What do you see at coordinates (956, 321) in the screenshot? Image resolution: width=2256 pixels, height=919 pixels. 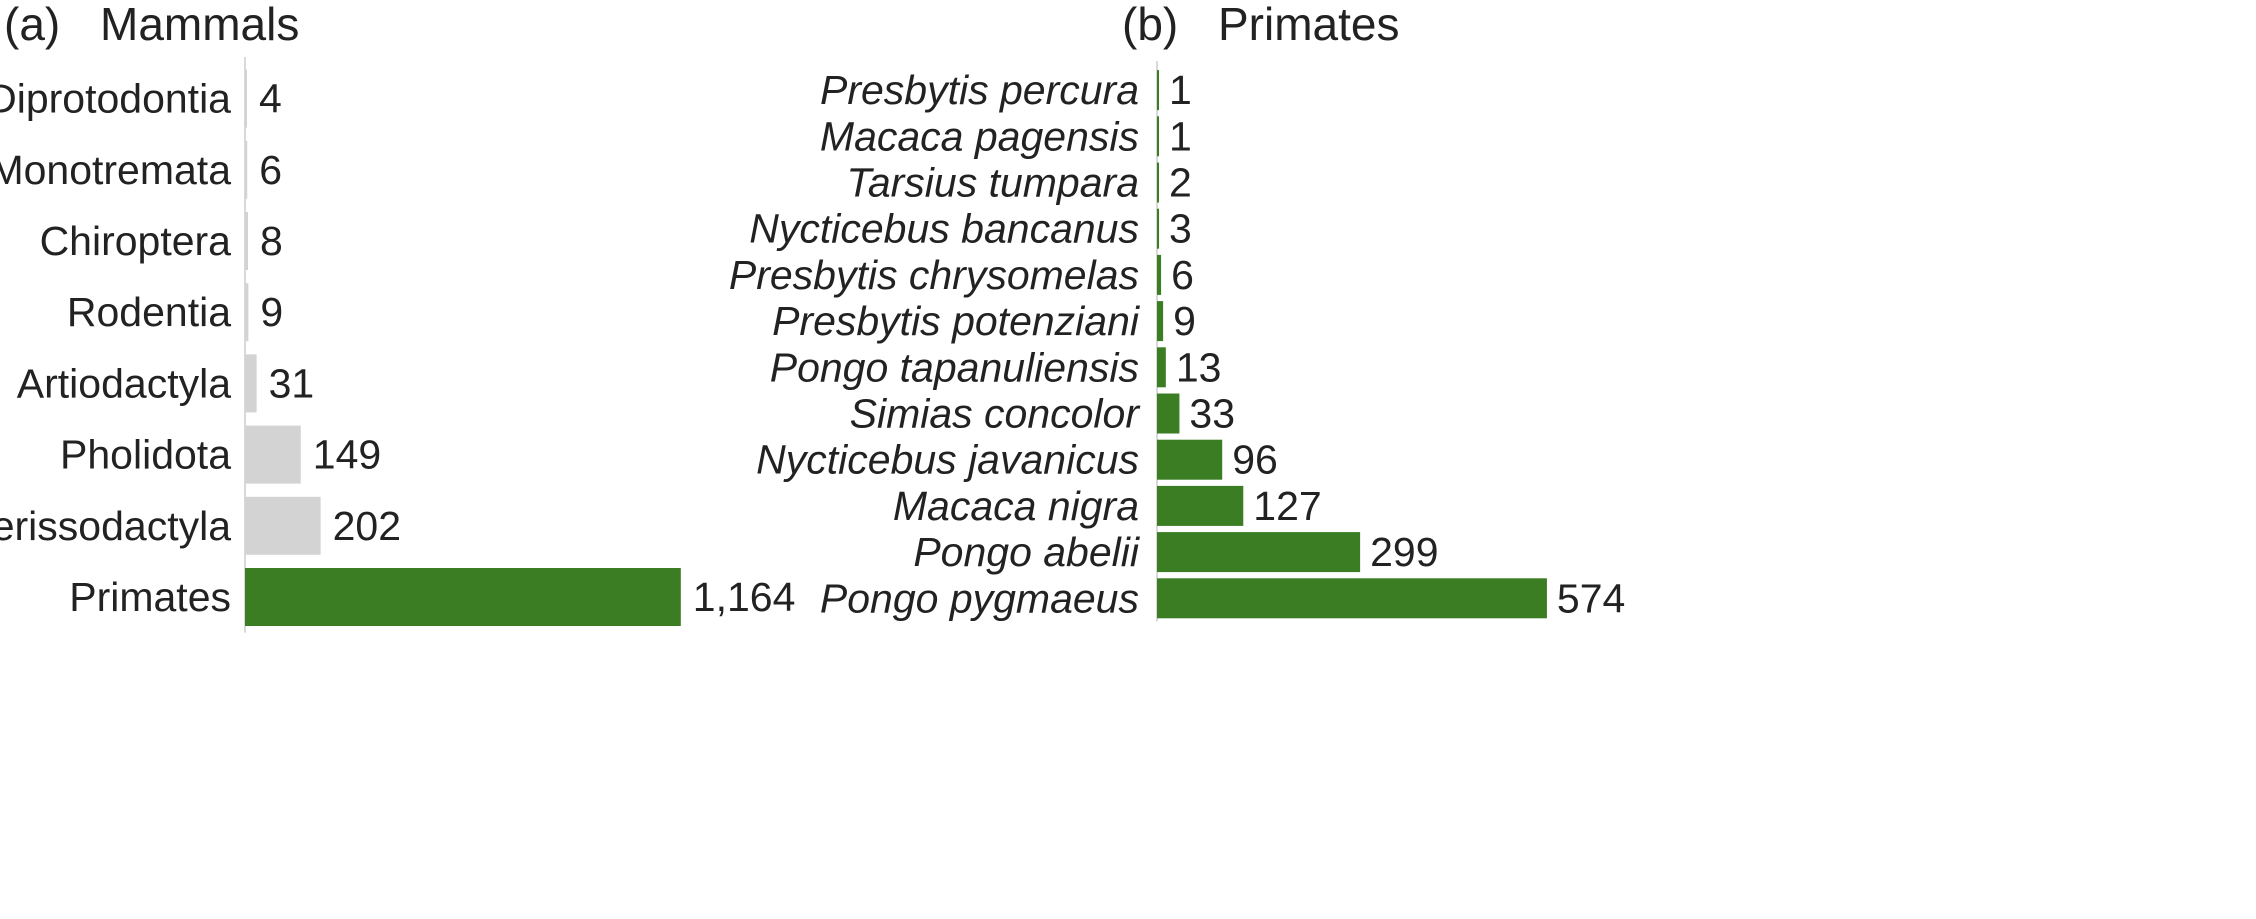 I see `panel-b-category-label: Presbytis potenziani` at bounding box center [956, 321].